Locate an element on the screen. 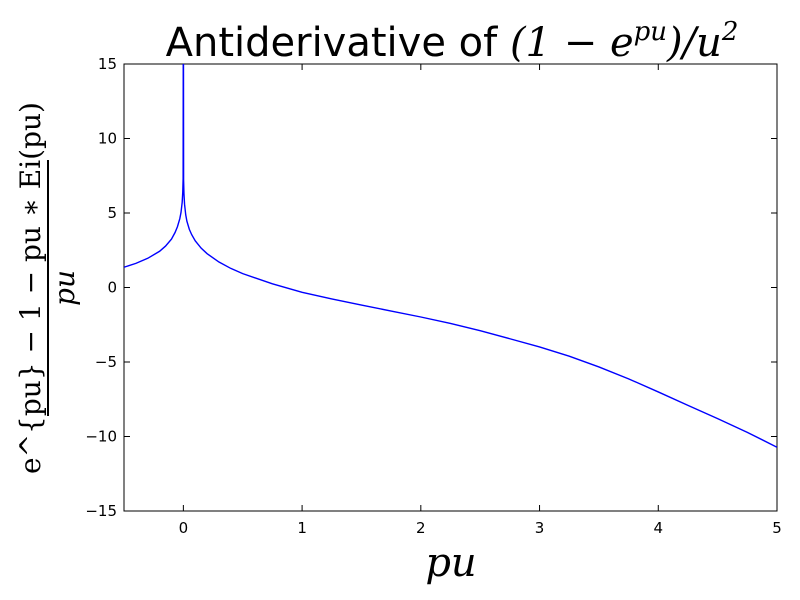  y-axis-label-denominator: pu is located at coordinates (64, 288).